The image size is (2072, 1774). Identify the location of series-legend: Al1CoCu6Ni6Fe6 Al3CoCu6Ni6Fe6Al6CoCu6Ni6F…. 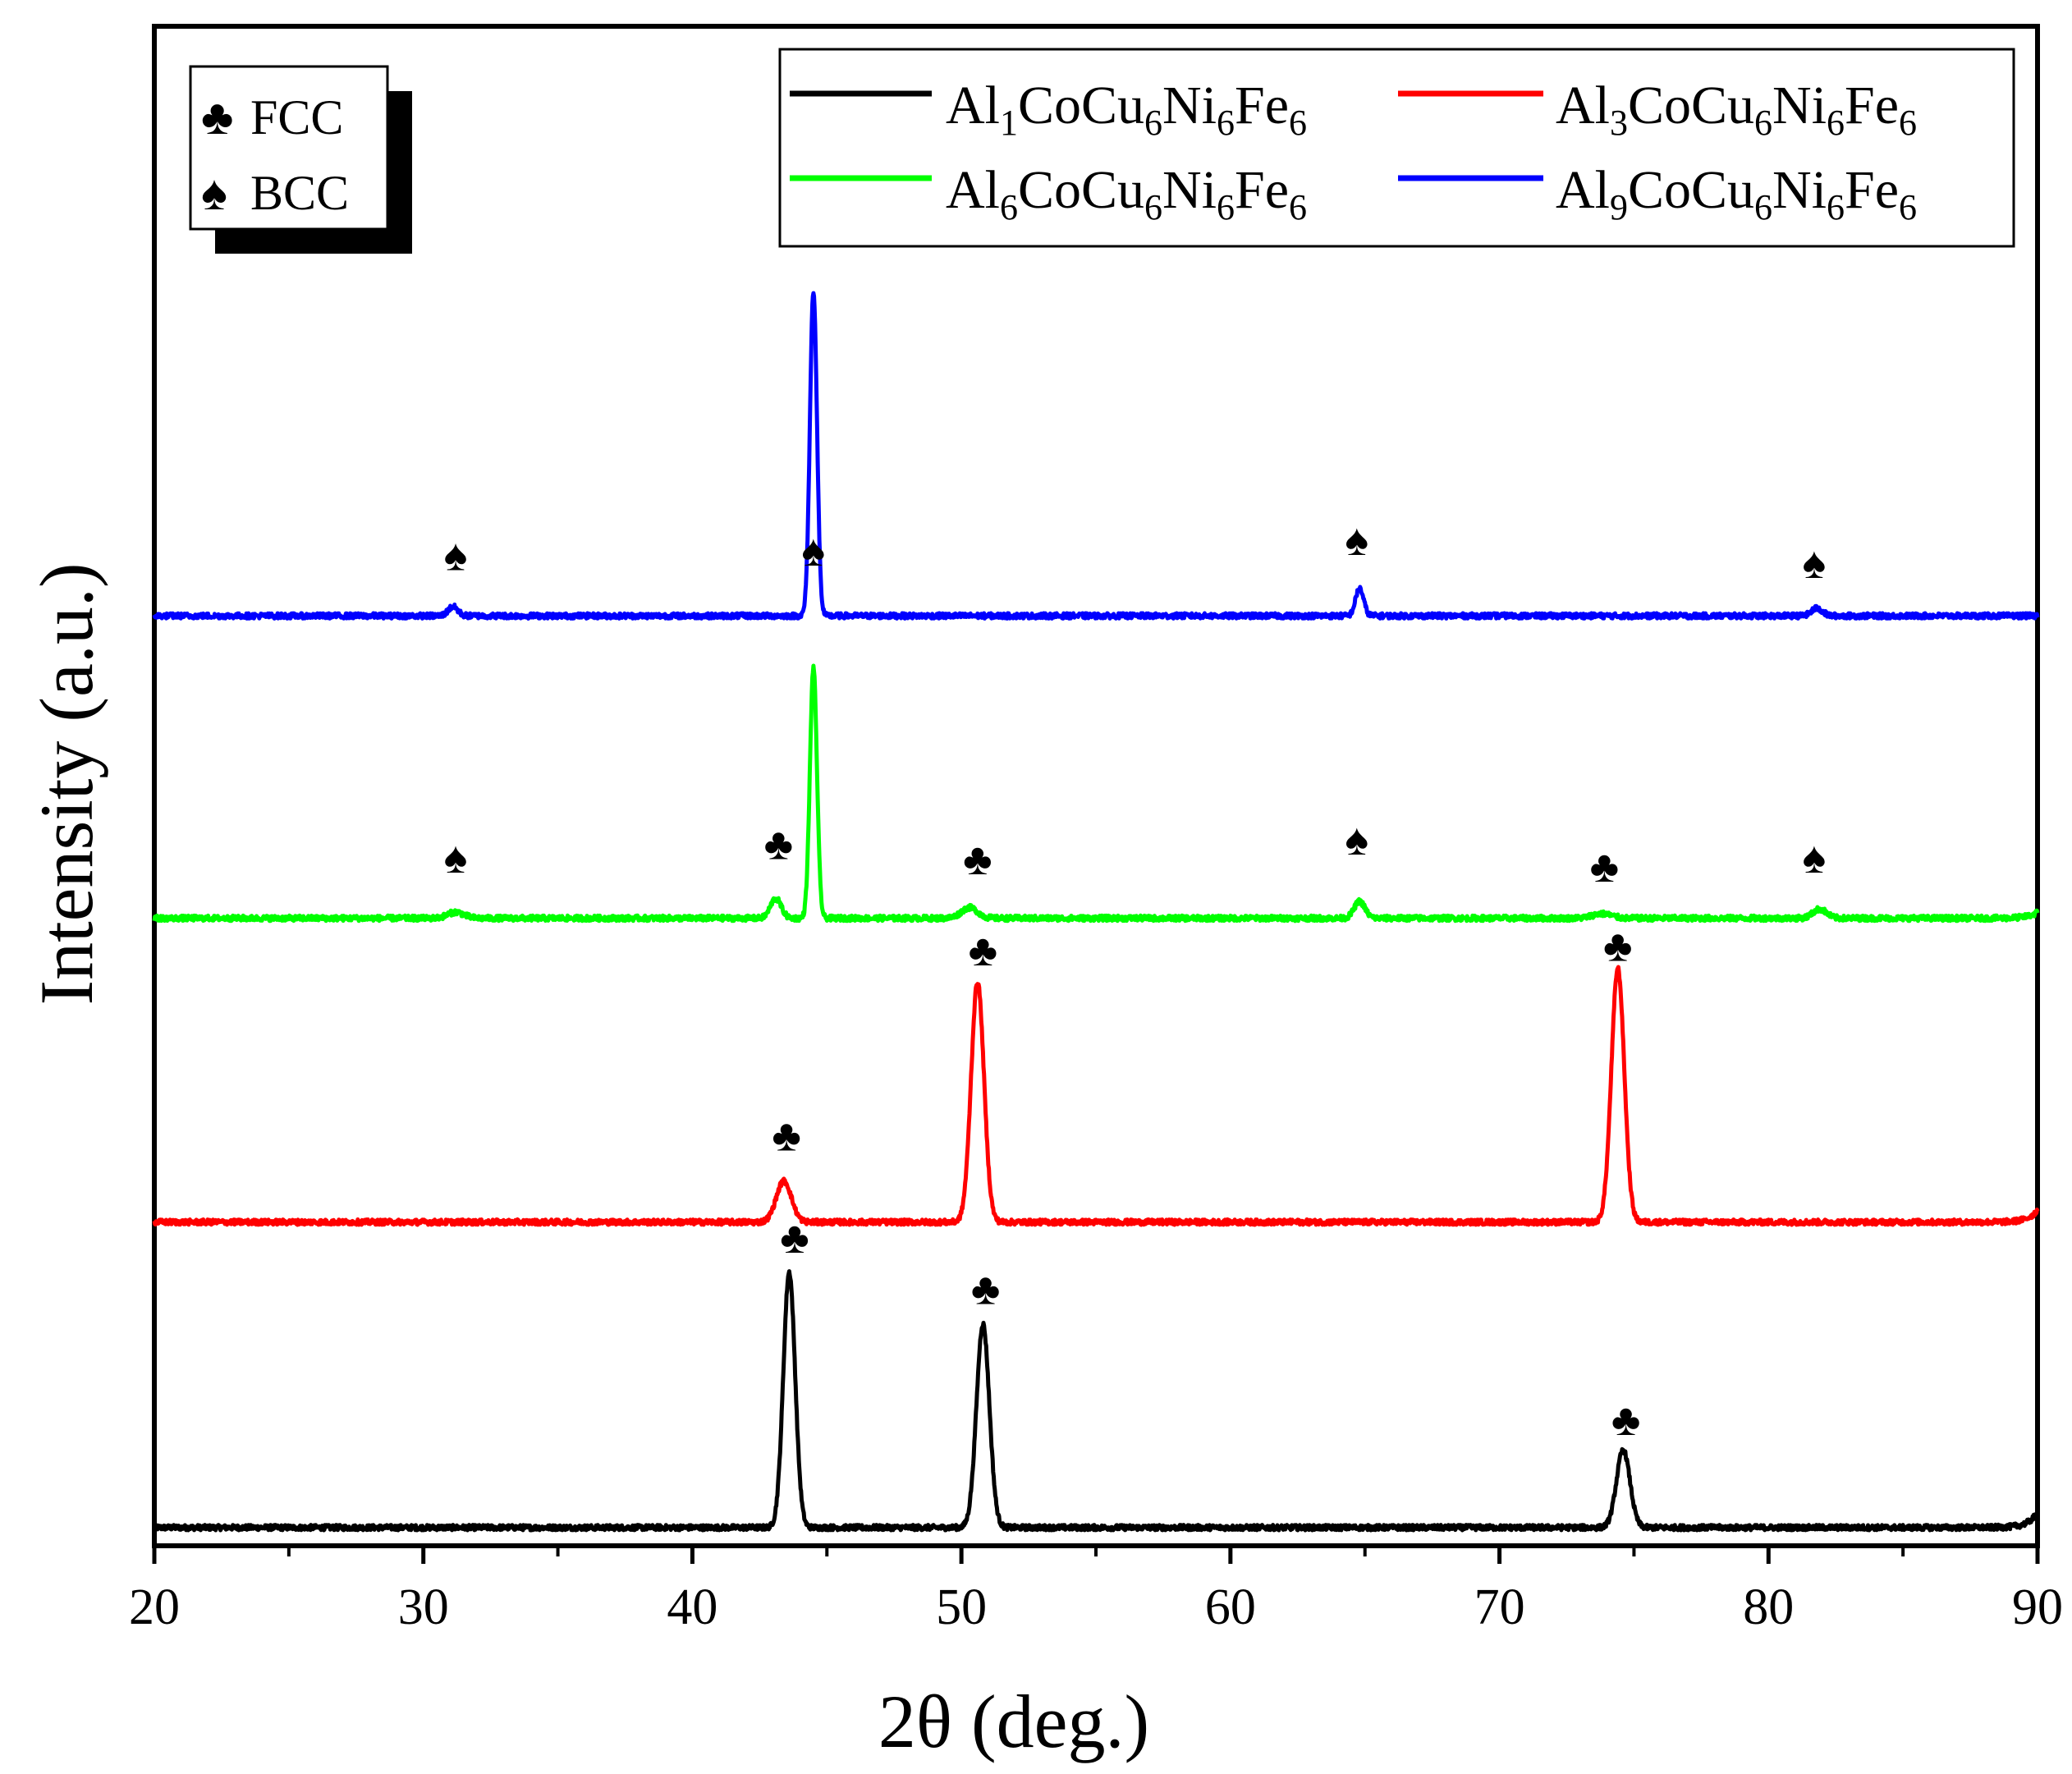
(1396, 148).